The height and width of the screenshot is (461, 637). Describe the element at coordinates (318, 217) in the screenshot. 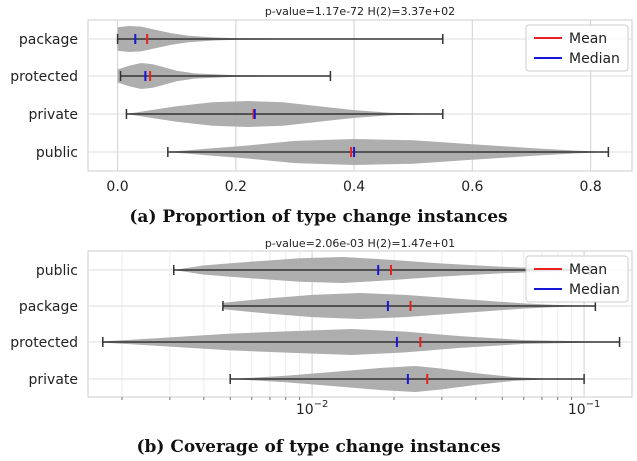

I see `caption-a: (a) Proportion of type change instances` at that location.